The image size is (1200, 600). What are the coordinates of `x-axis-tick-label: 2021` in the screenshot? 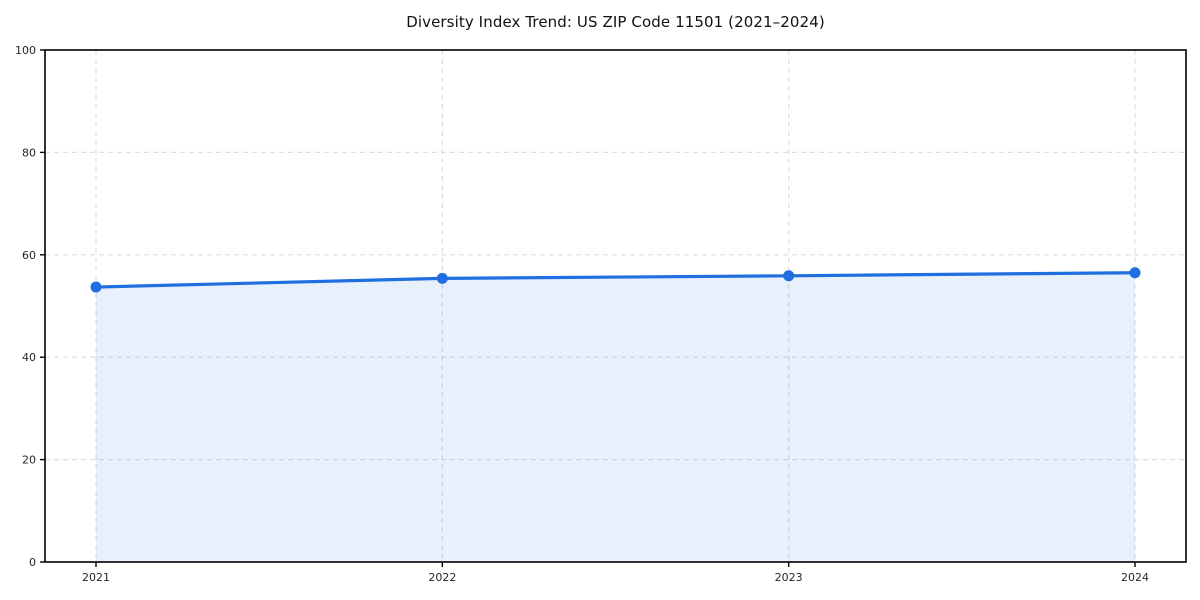 It's located at (96, 577).